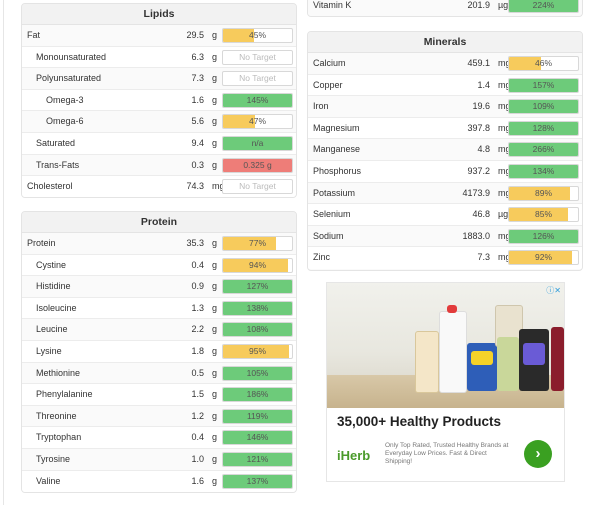  I want to click on nutrient-name: Cystine, so click(51, 264).